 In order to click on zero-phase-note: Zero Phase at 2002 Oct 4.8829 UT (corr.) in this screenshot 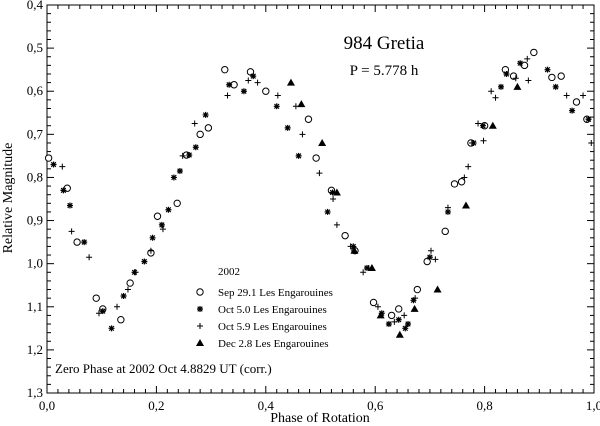, I will do `click(163, 368)`.